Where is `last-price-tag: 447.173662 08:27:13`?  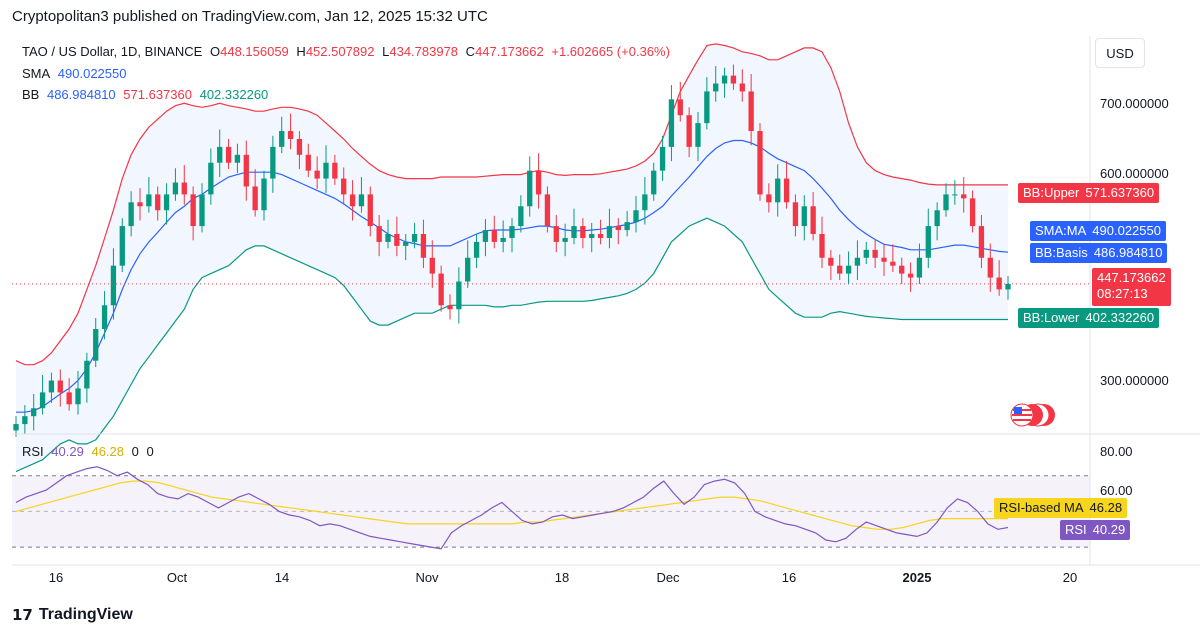 last-price-tag: 447.173662 08:27:13 is located at coordinates (1131, 287).